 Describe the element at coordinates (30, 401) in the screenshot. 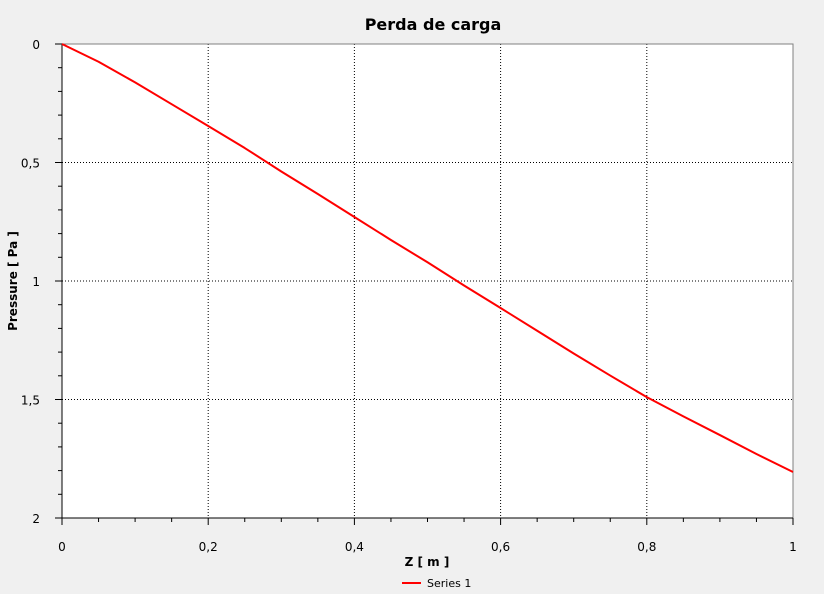

I see `y-tick-label: 1,5` at that location.